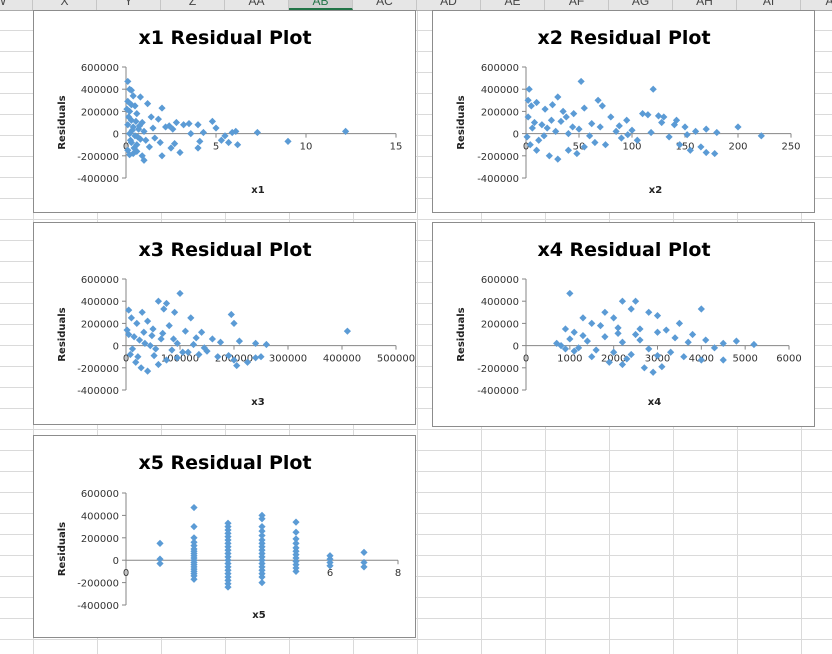 The height and width of the screenshot is (654, 832). I want to click on x-axis-title: x3, so click(257, 402).